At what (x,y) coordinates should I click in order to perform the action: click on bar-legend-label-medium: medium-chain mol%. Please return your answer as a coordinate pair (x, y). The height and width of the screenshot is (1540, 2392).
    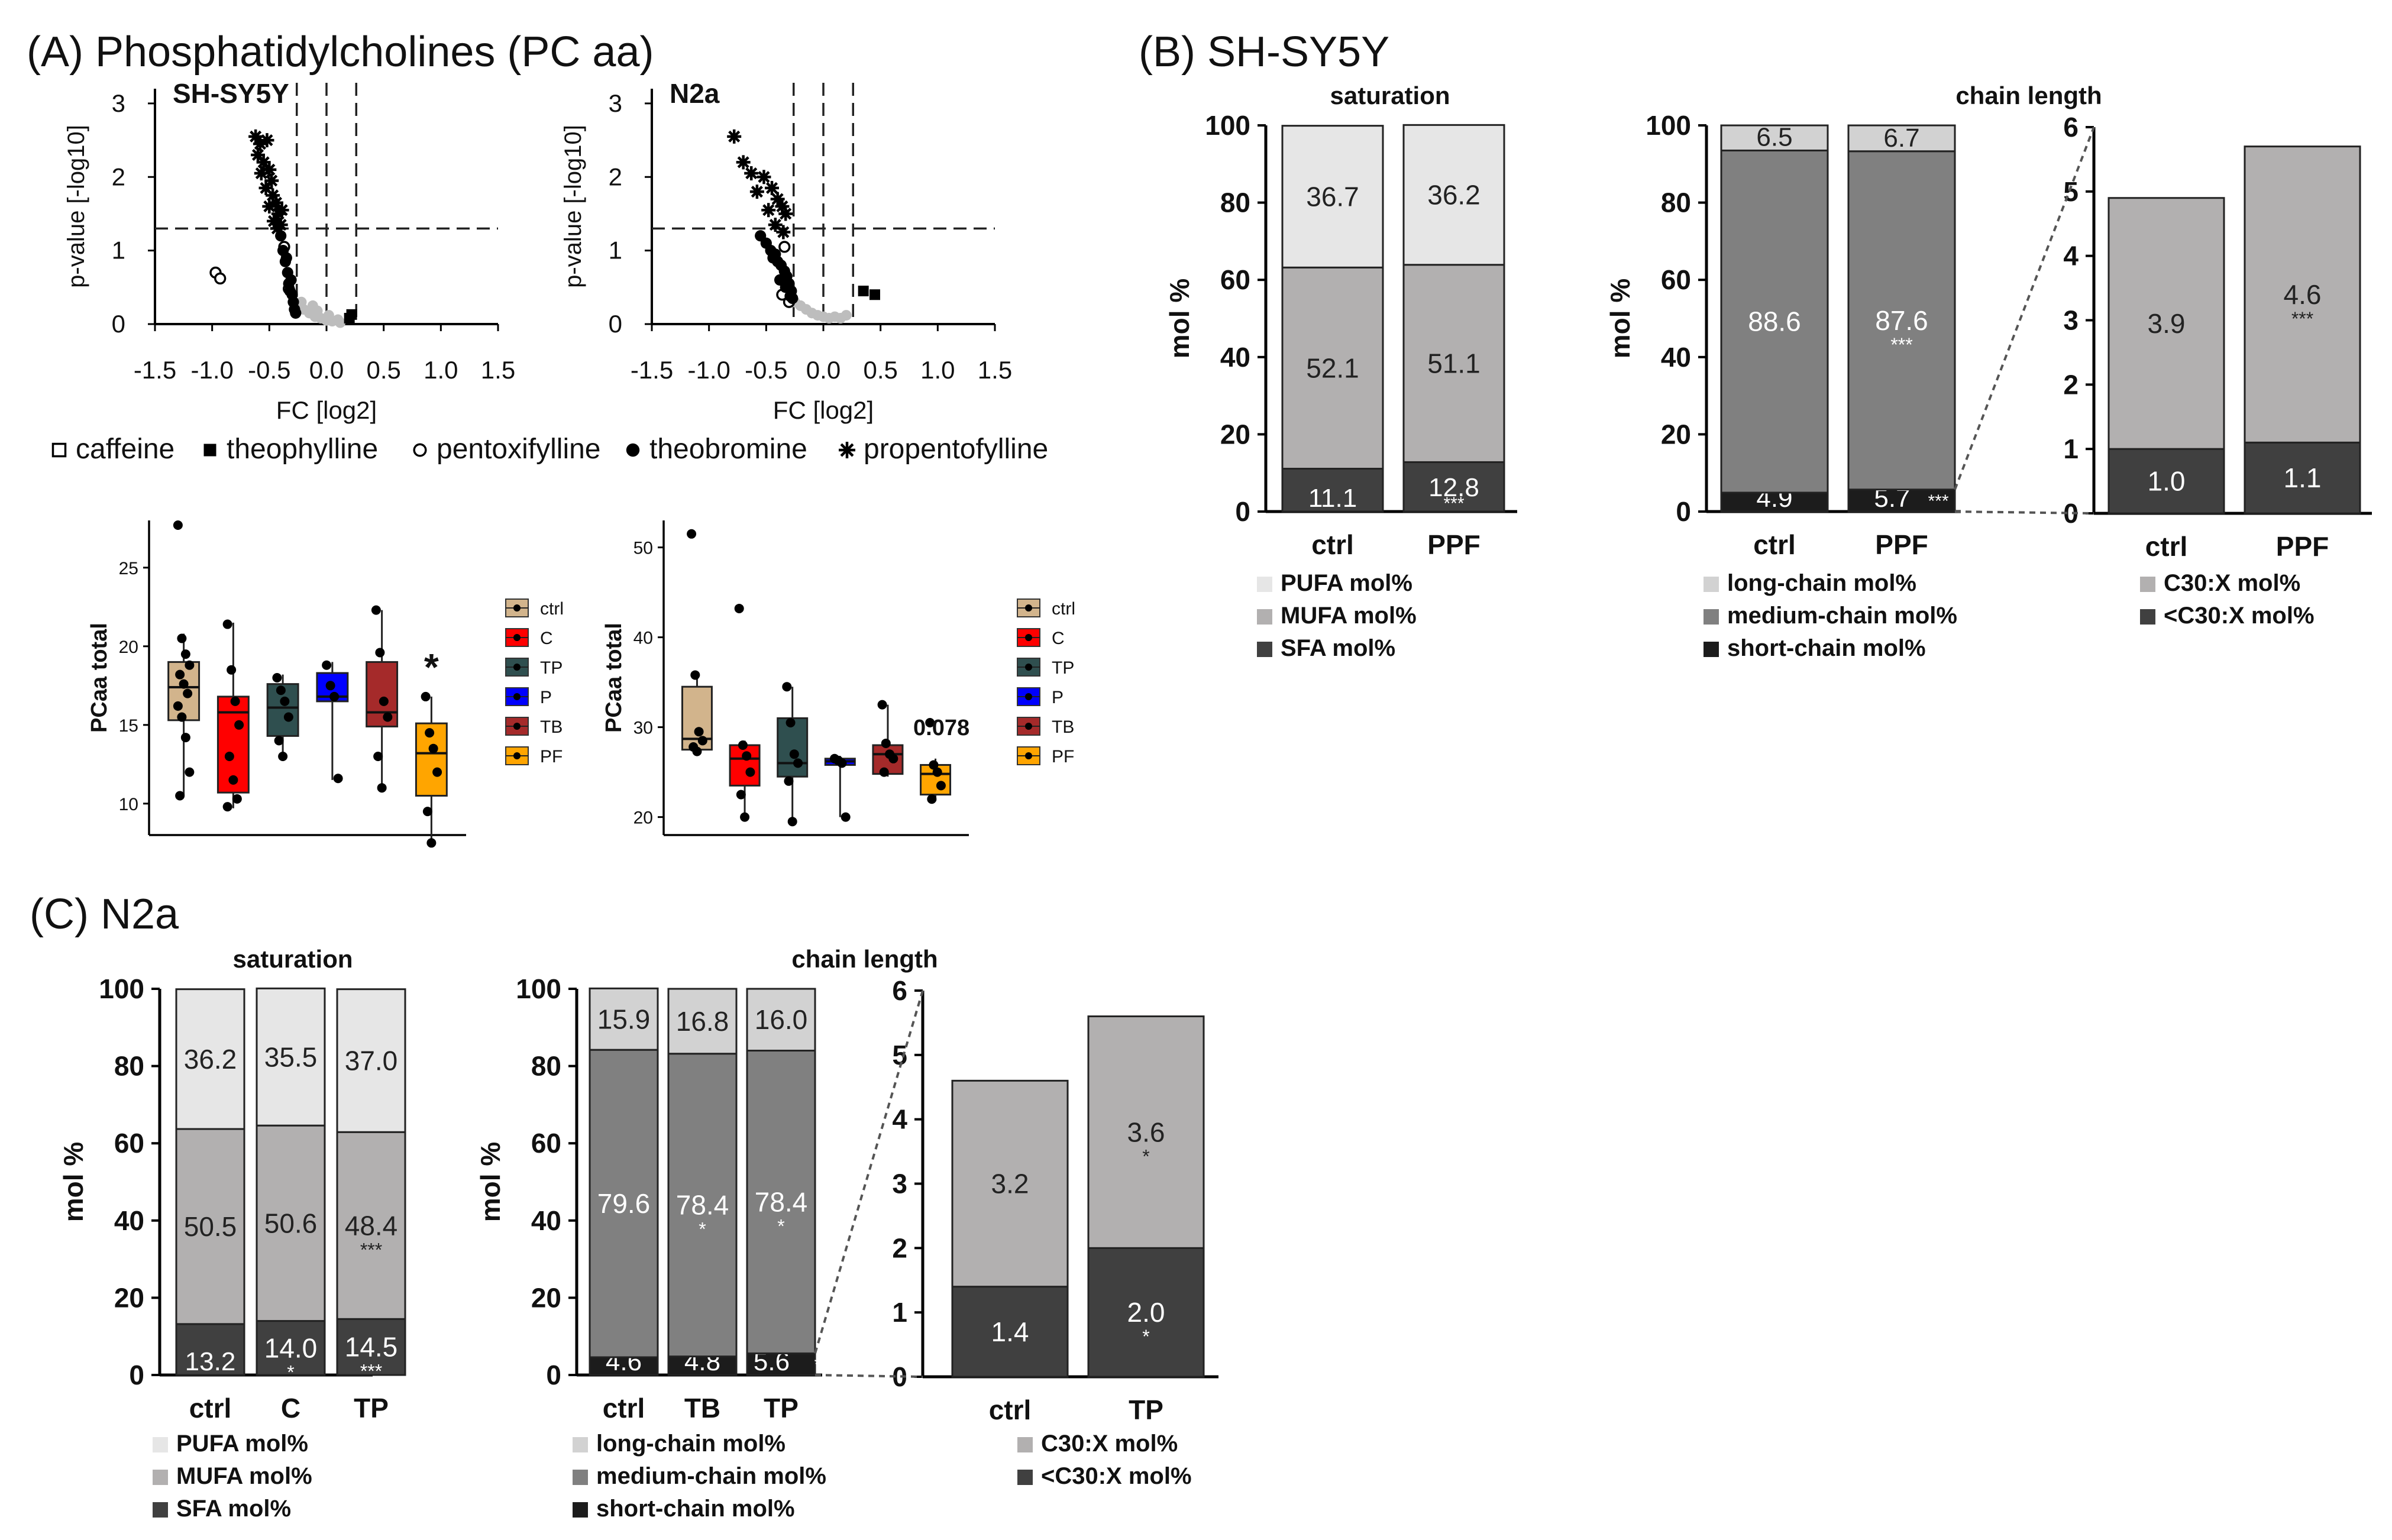
    Looking at the image, I should click on (1842, 616).